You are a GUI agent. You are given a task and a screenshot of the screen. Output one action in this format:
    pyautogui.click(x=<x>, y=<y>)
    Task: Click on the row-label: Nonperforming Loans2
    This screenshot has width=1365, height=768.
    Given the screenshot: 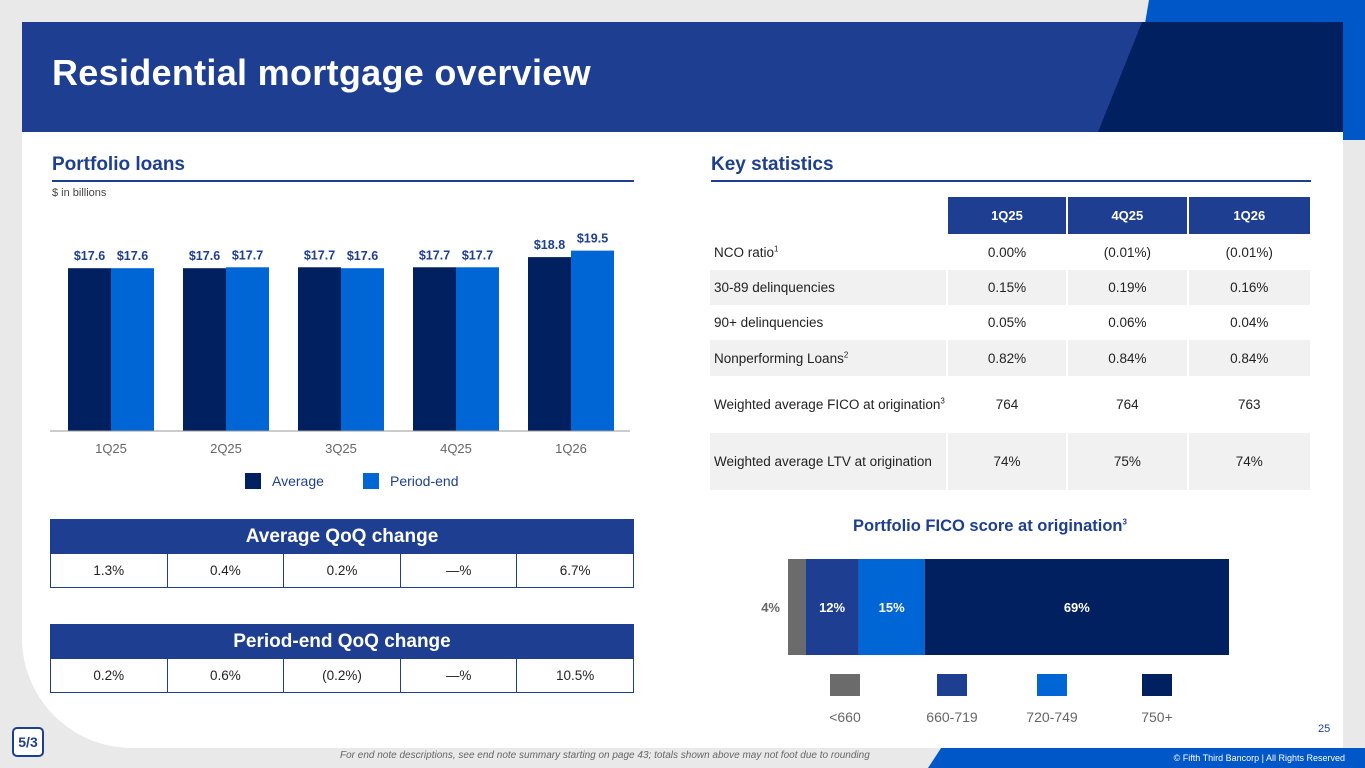 What is the action you would take?
    pyautogui.click(x=828, y=358)
    